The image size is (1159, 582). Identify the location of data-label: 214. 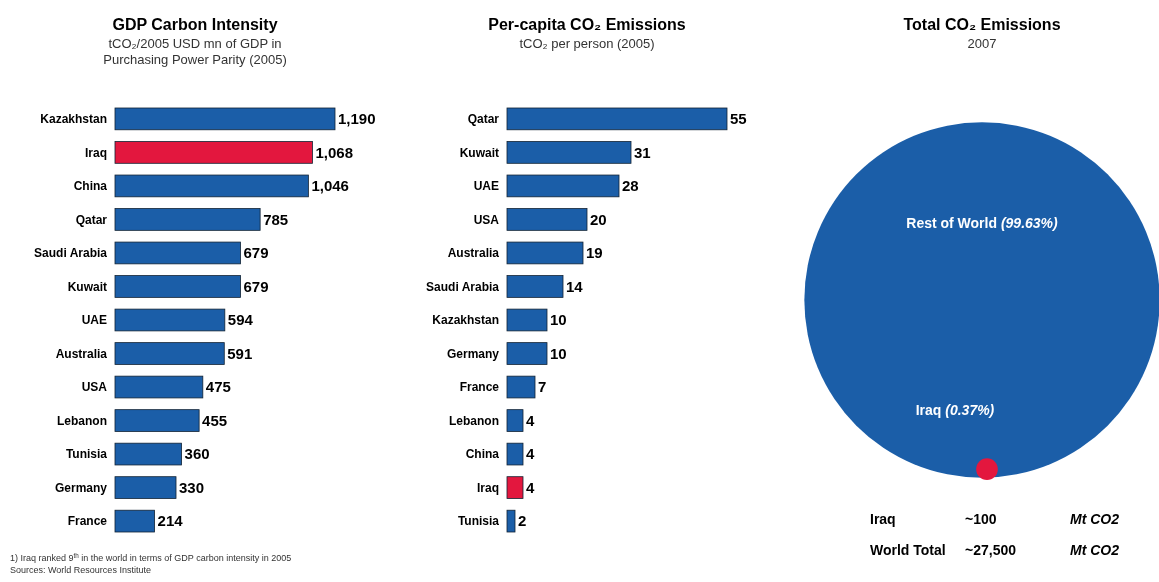
(170, 521).